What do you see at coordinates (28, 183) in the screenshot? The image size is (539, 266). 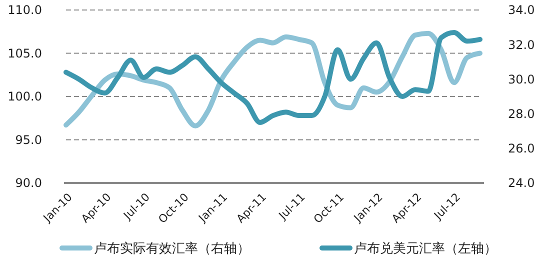 I see `y-tick-label: 90.0` at bounding box center [28, 183].